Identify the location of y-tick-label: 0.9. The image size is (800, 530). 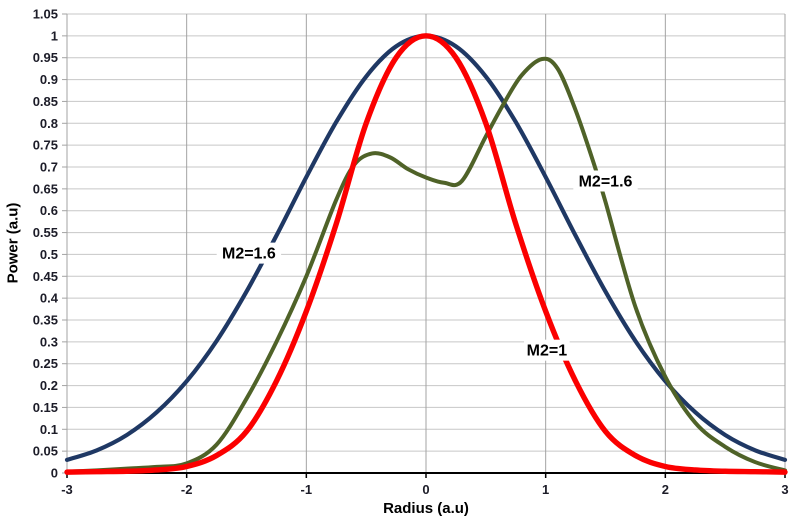
(49, 79).